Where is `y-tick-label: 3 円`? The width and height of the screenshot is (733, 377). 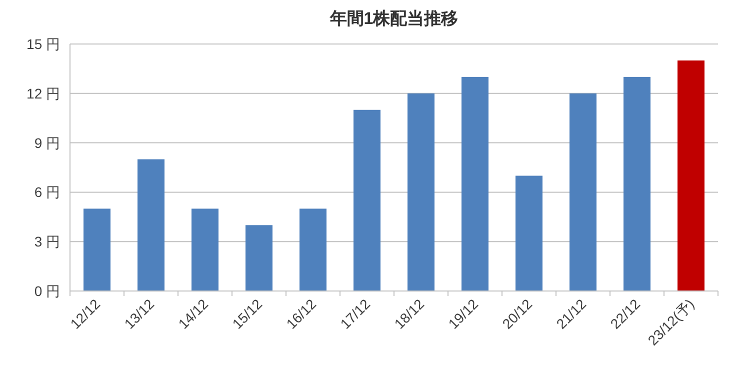
y-tick-label: 3 円 is located at coordinates (47, 242).